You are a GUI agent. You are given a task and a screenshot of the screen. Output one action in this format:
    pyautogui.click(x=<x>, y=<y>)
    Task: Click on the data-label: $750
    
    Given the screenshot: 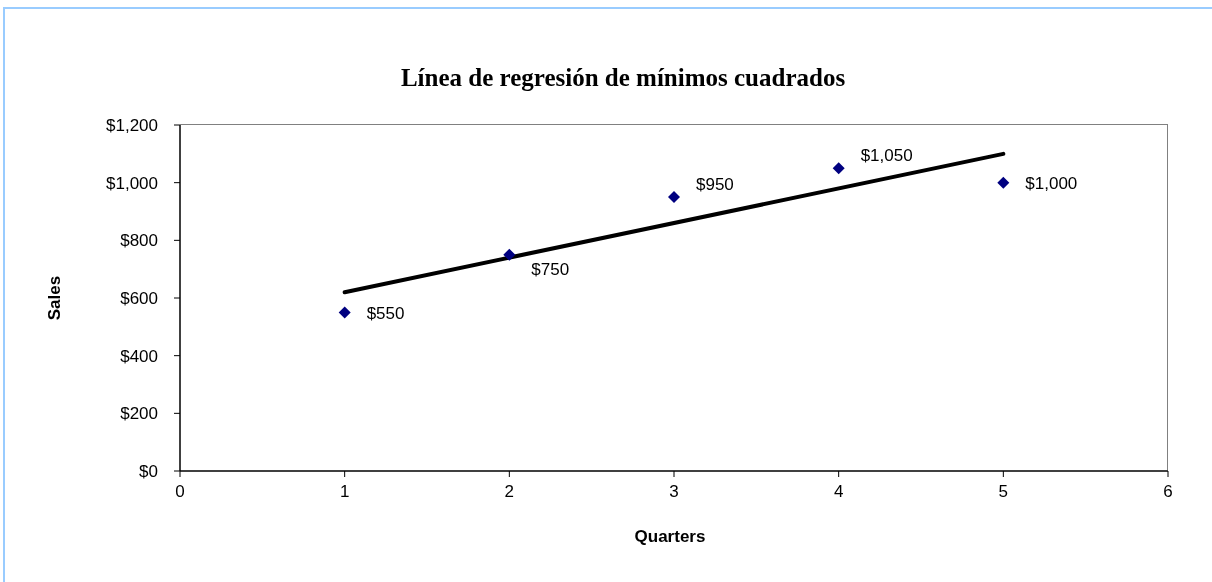 What is the action you would take?
    pyautogui.click(x=550, y=270)
    